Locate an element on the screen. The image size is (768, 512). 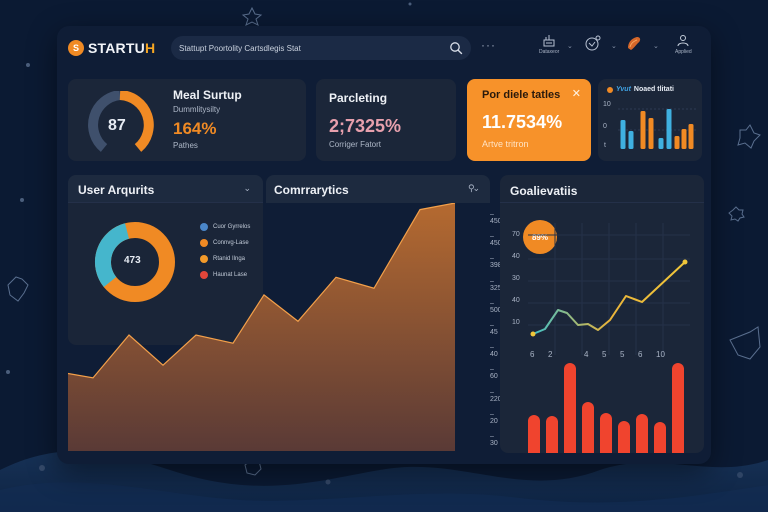
y-tick: –45 is located at coordinates (494, 329).